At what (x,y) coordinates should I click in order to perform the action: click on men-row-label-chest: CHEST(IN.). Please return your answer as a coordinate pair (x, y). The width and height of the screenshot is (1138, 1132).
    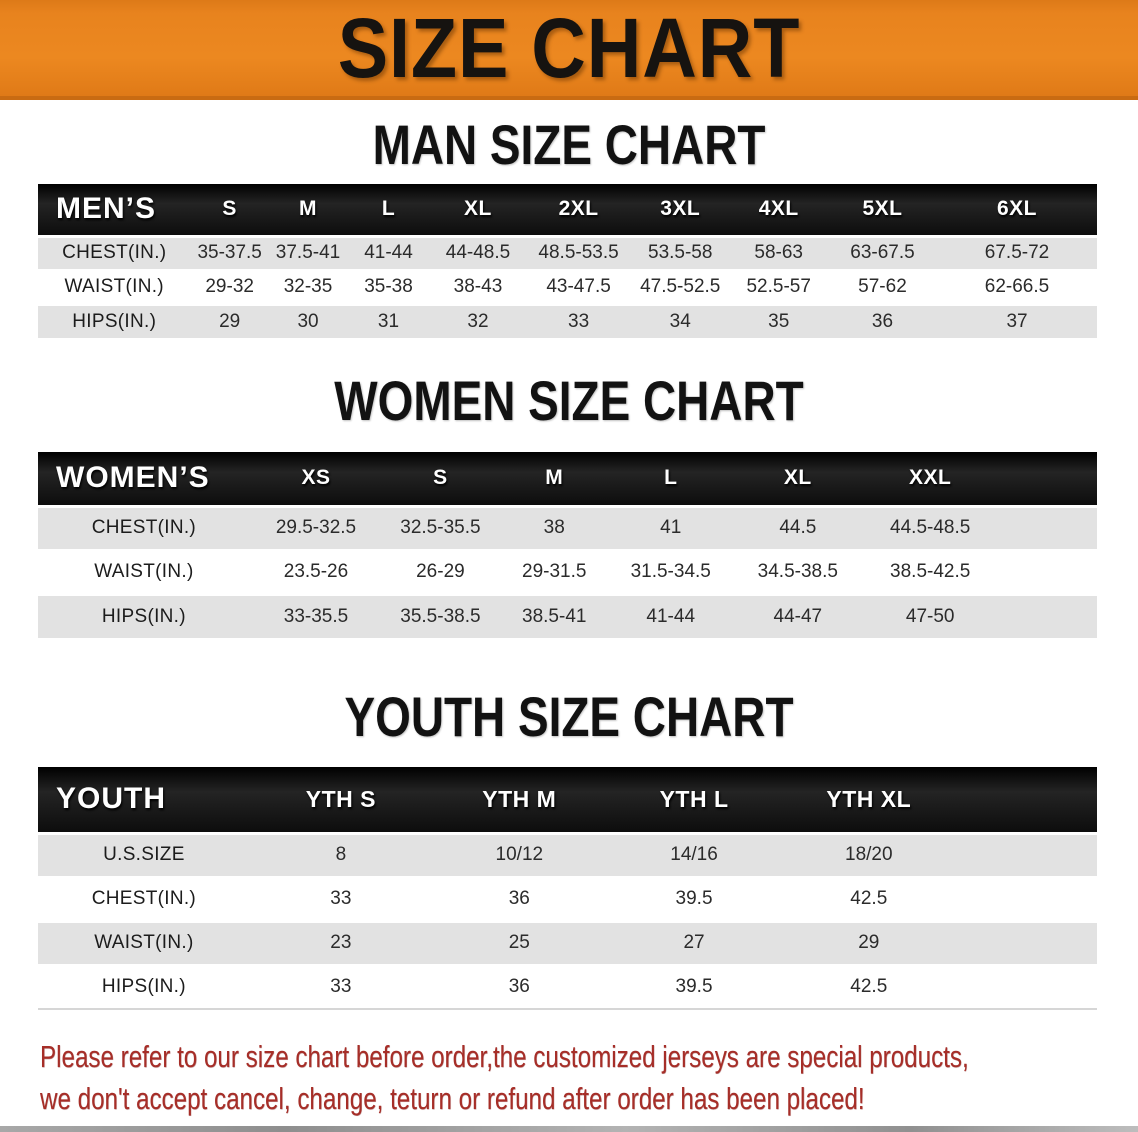
    Looking at the image, I should click on (114, 252).